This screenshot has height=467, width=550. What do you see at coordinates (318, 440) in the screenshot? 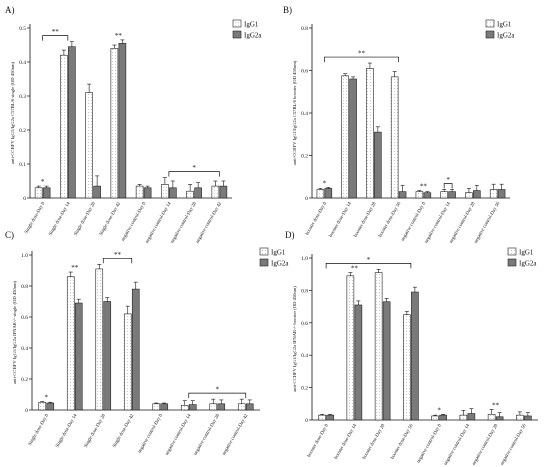
I see `x-tick-label: booster dose-Day 0` at bounding box center [318, 440].